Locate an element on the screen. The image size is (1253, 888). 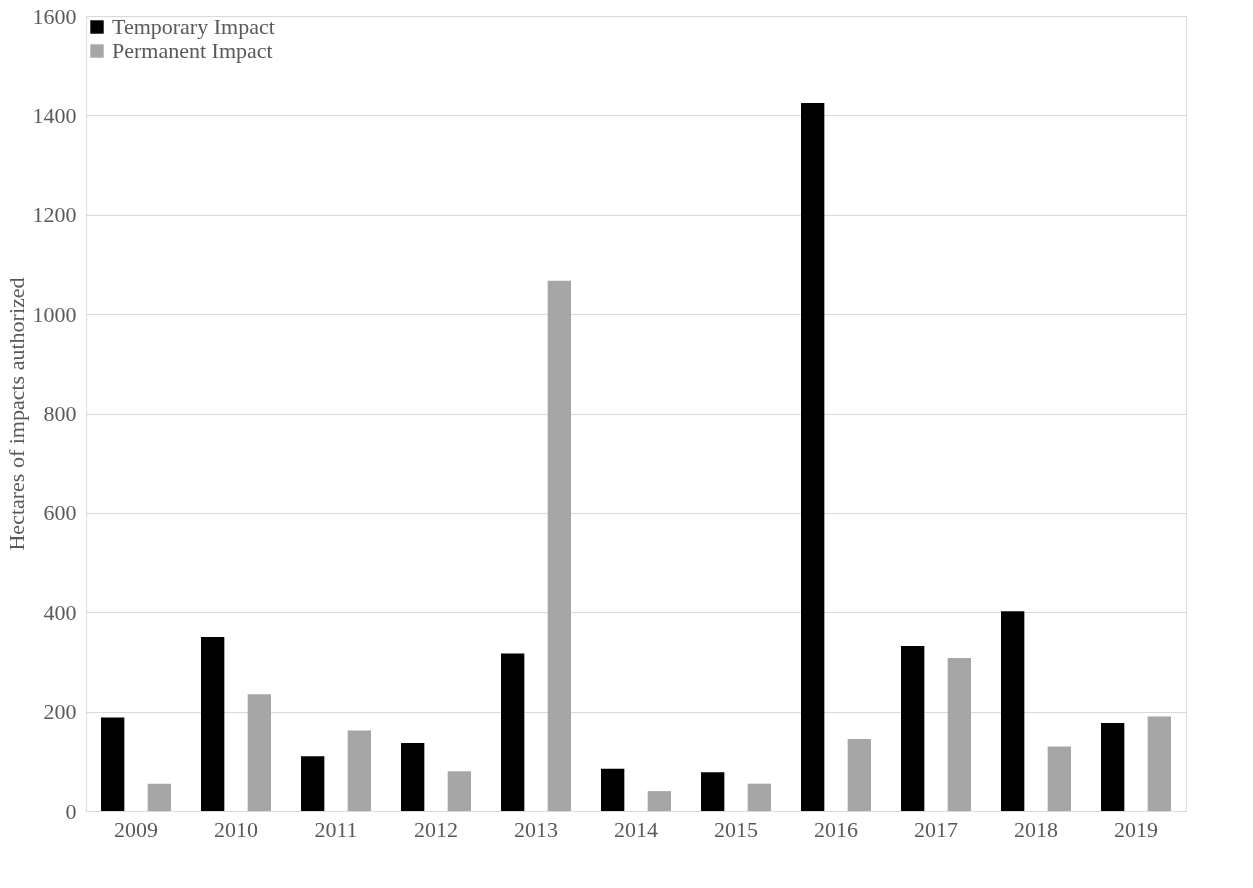
x-tick-label: 2019 is located at coordinates (1136, 829).